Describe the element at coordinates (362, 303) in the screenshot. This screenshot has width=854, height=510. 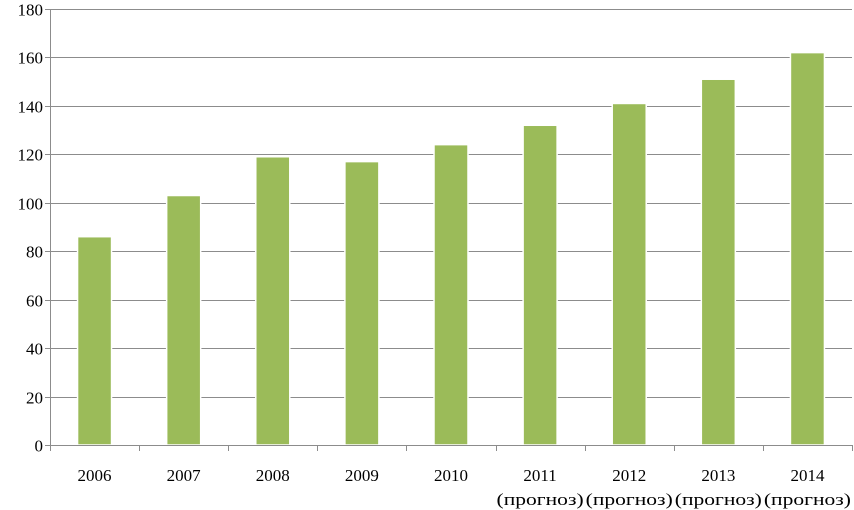
I see `bar-2009` at that location.